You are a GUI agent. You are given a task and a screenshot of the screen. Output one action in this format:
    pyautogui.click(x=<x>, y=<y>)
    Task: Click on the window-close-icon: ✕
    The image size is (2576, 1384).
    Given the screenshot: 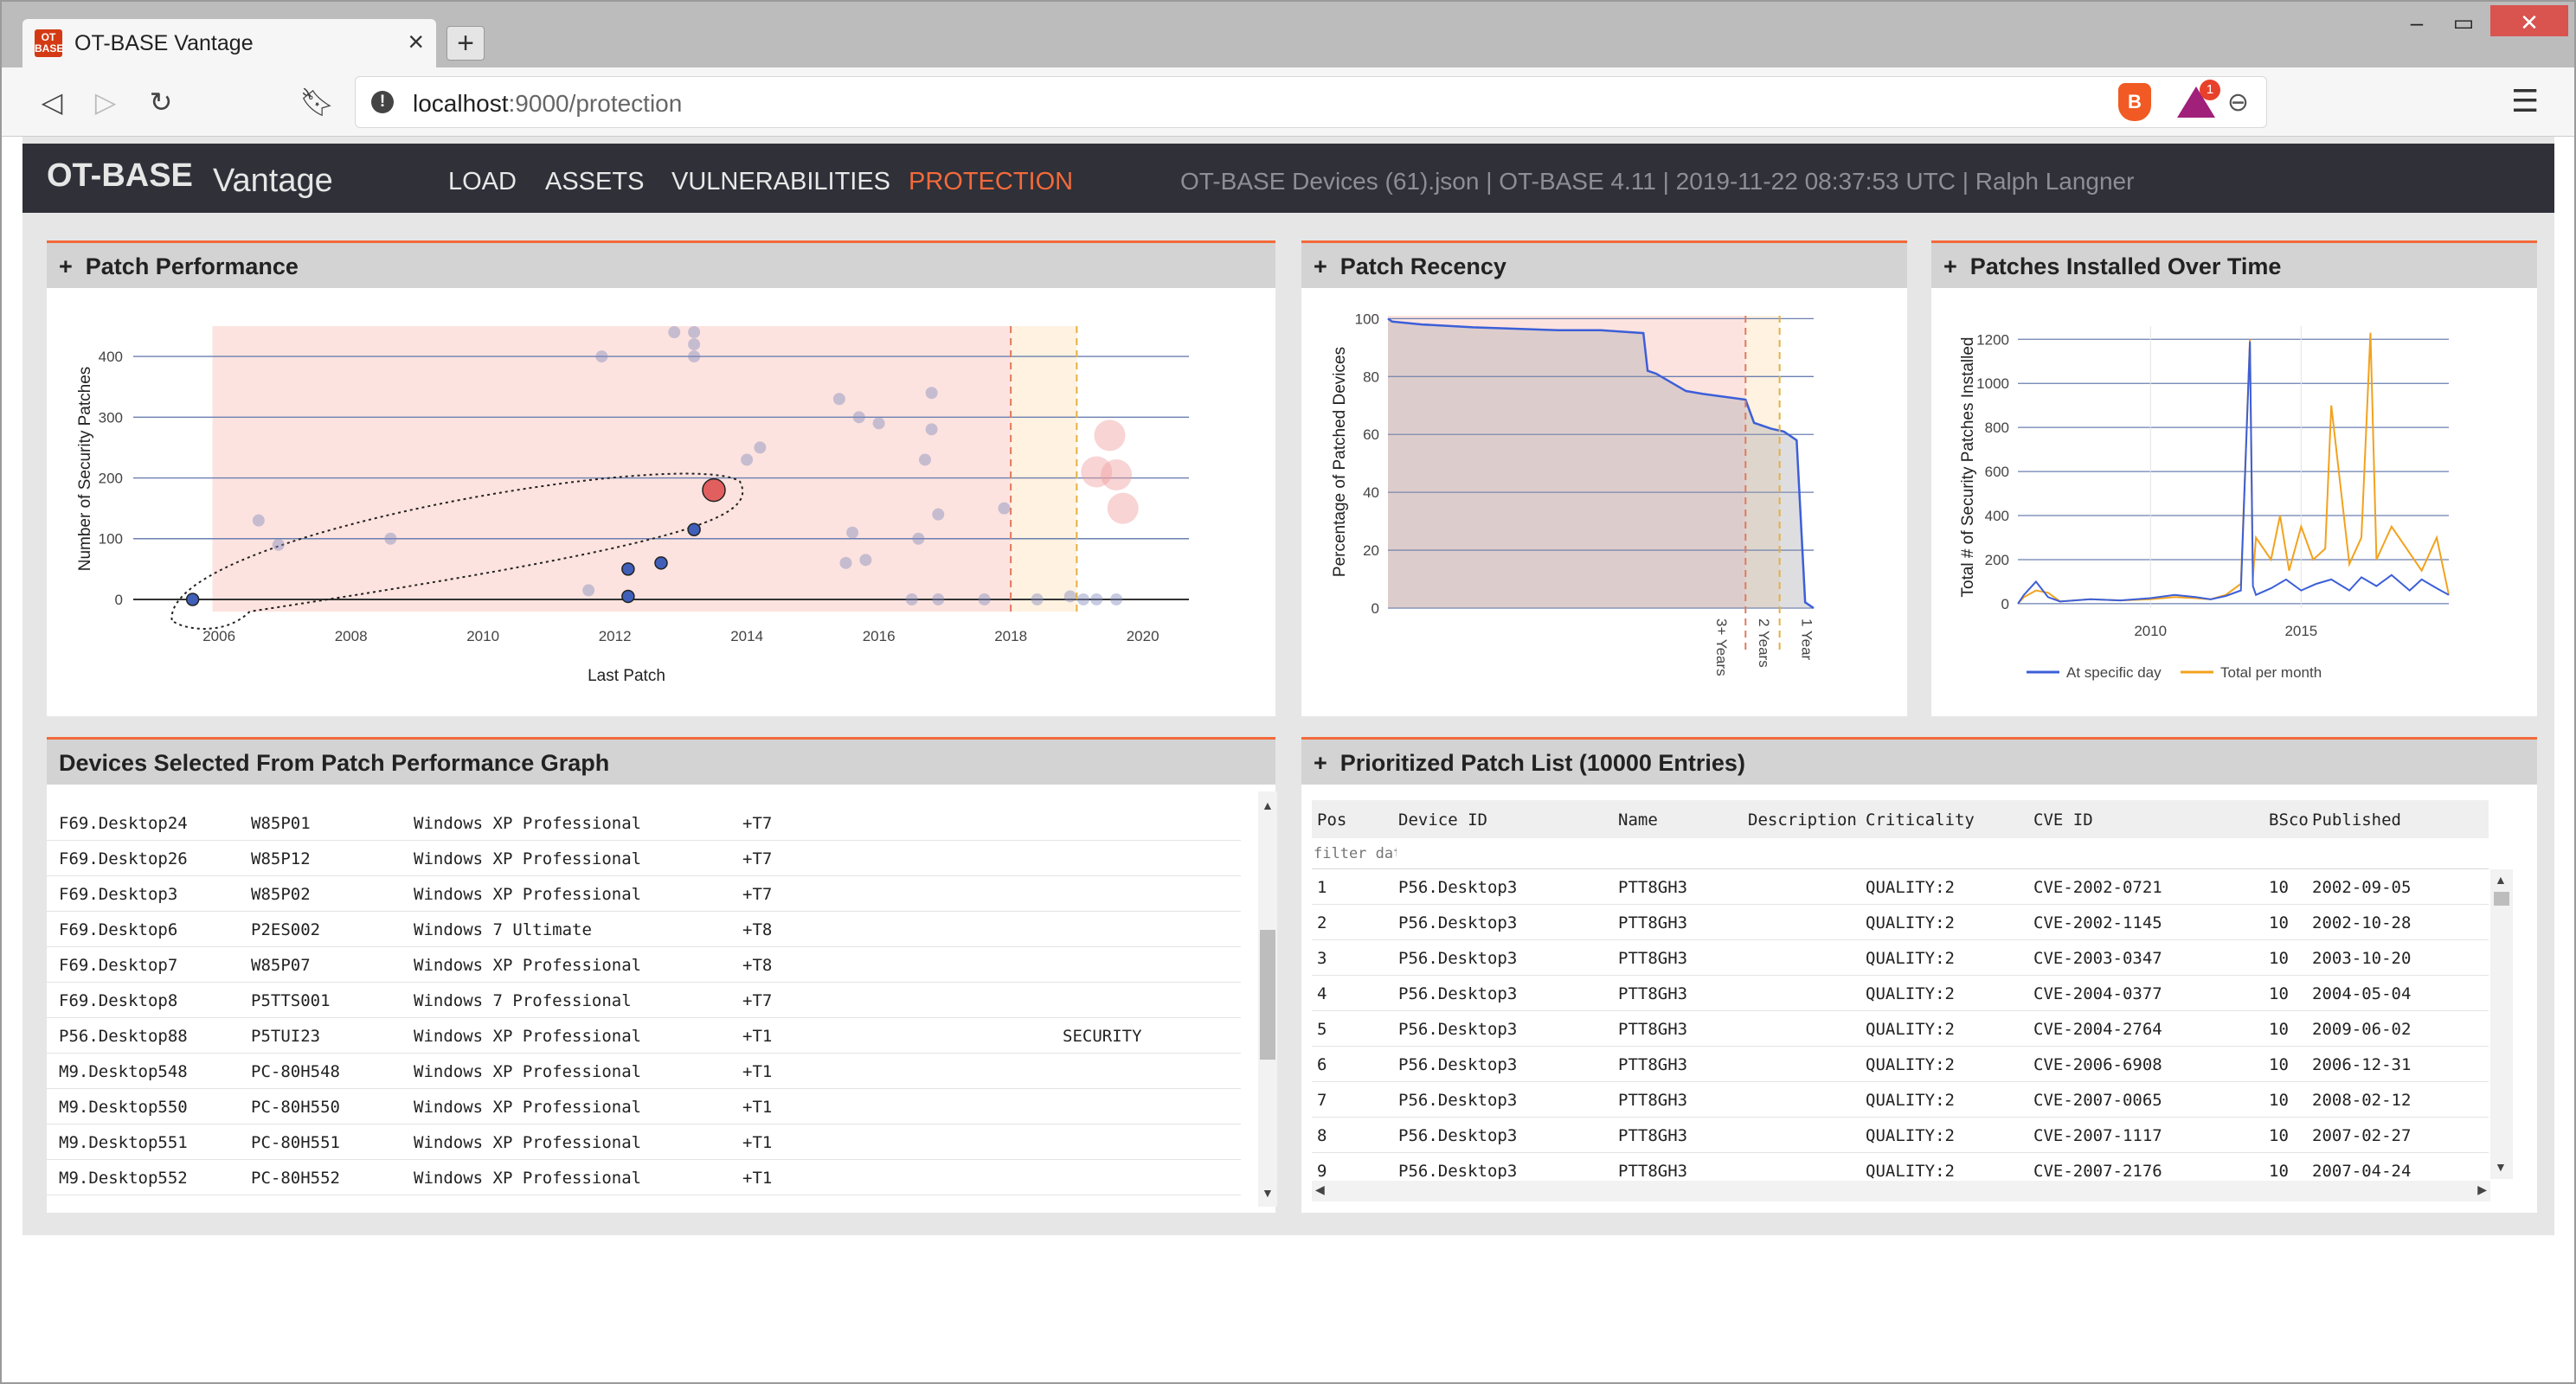 What is the action you would take?
    pyautogui.click(x=2529, y=20)
    